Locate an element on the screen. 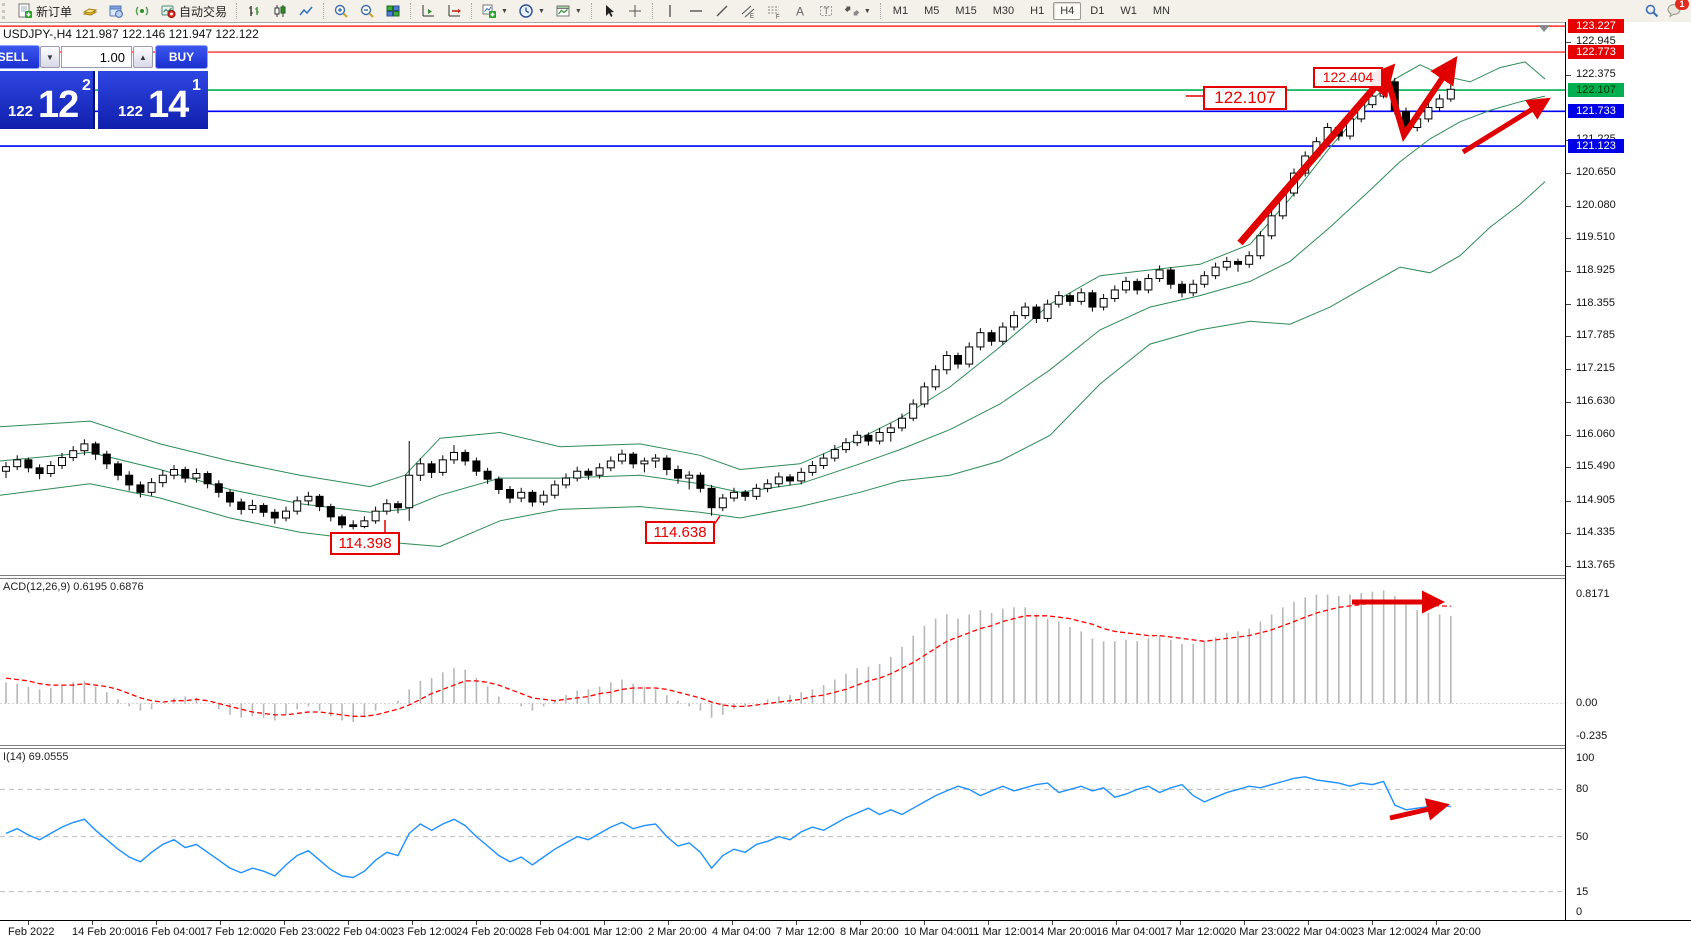  timeframe-button-H1: H1 is located at coordinates (1037, 11).